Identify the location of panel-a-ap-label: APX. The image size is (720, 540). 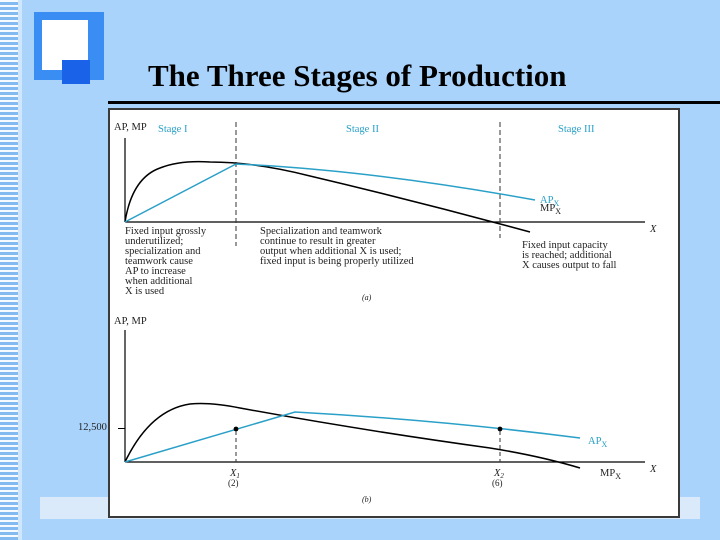
(549, 201).